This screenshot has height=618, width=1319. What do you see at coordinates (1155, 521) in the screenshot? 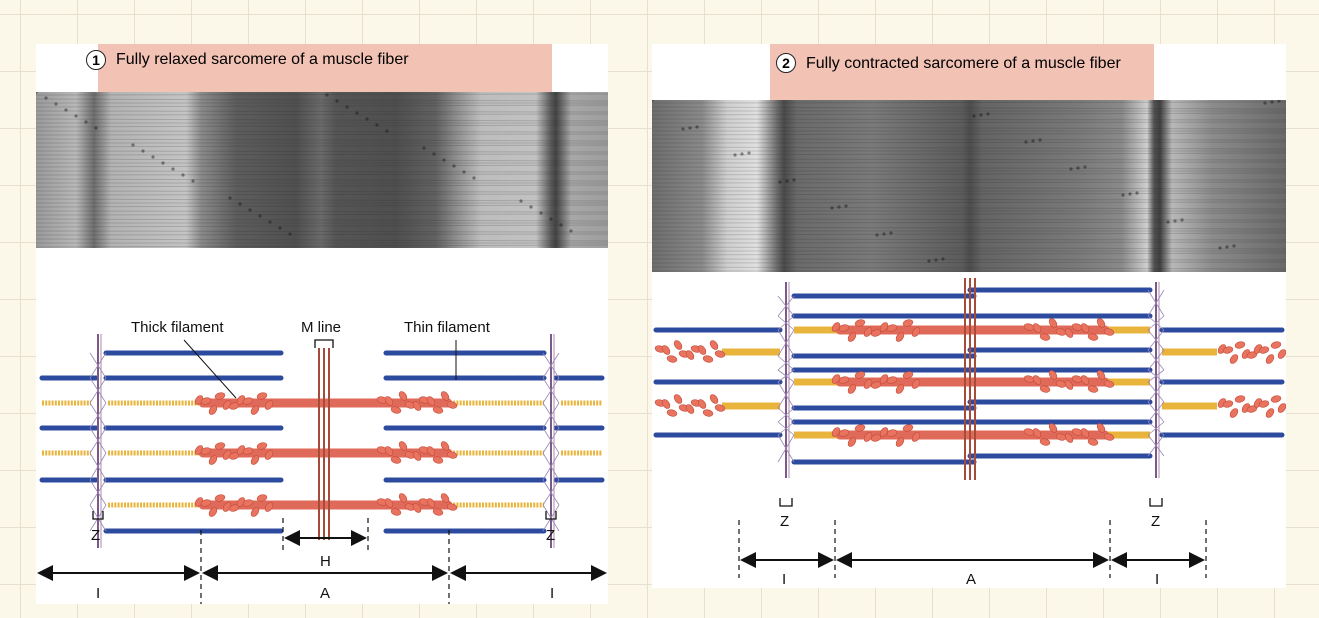
I see `z-label-right: Z` at bounding box center [1155, 521].